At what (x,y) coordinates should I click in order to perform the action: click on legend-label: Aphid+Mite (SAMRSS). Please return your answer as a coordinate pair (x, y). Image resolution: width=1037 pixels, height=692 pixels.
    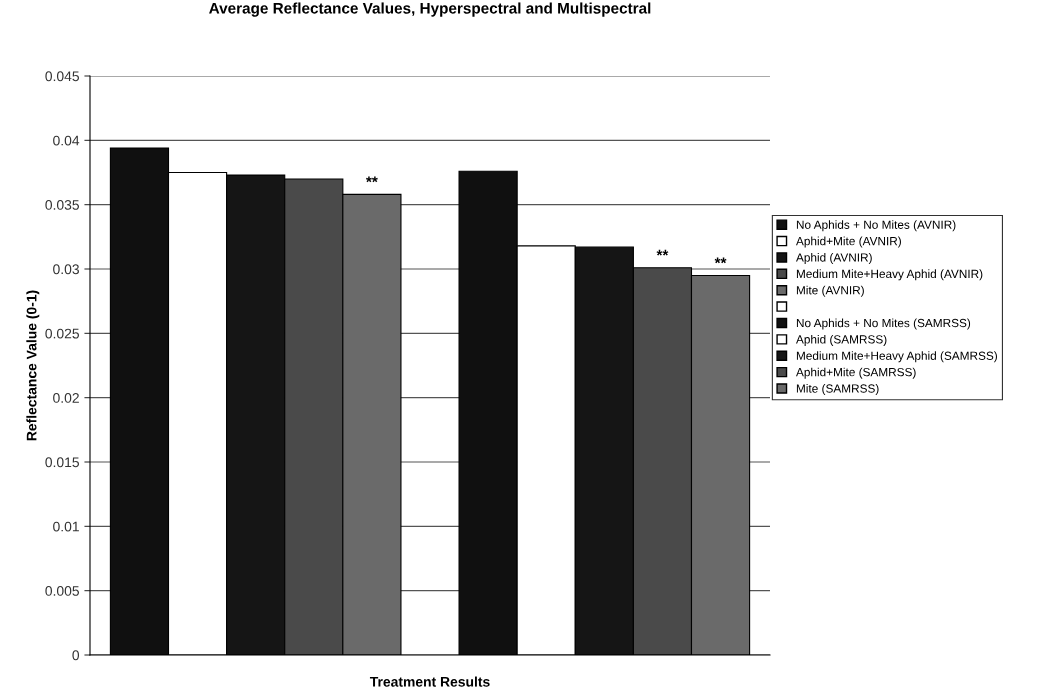
    Looking at the image, I should click on (856, 373).